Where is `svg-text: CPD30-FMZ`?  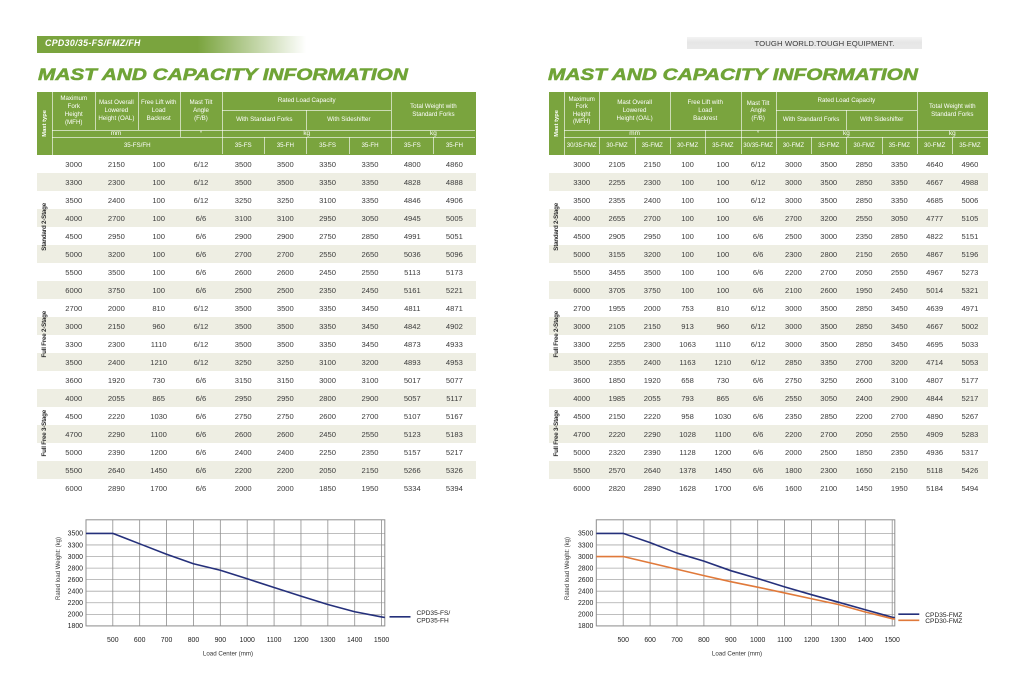 svg-text: CPD30-FMZ is located at coordinates (943, 621).